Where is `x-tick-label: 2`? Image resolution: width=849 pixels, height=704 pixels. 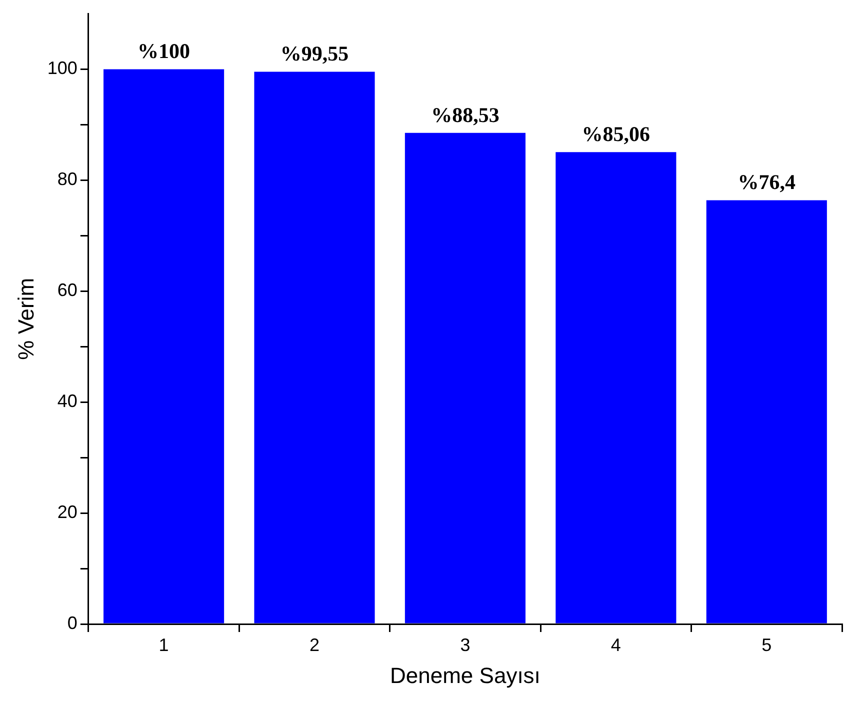 x-tick-label: 2 is located at coordinates (314, 644).